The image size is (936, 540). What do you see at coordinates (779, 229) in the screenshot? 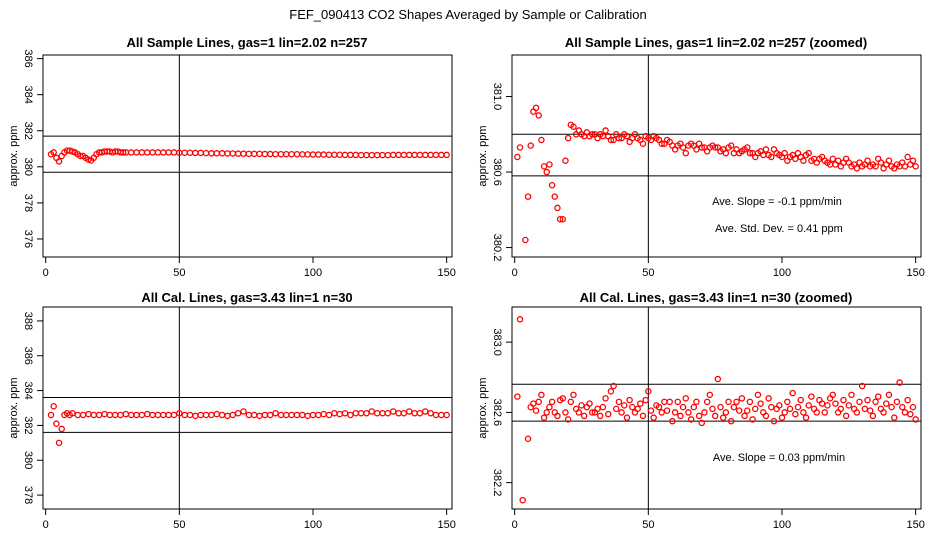
I see `annotation: Ave. Std. Dev. = 0.41 ppm` at bounding box center [779, 229].